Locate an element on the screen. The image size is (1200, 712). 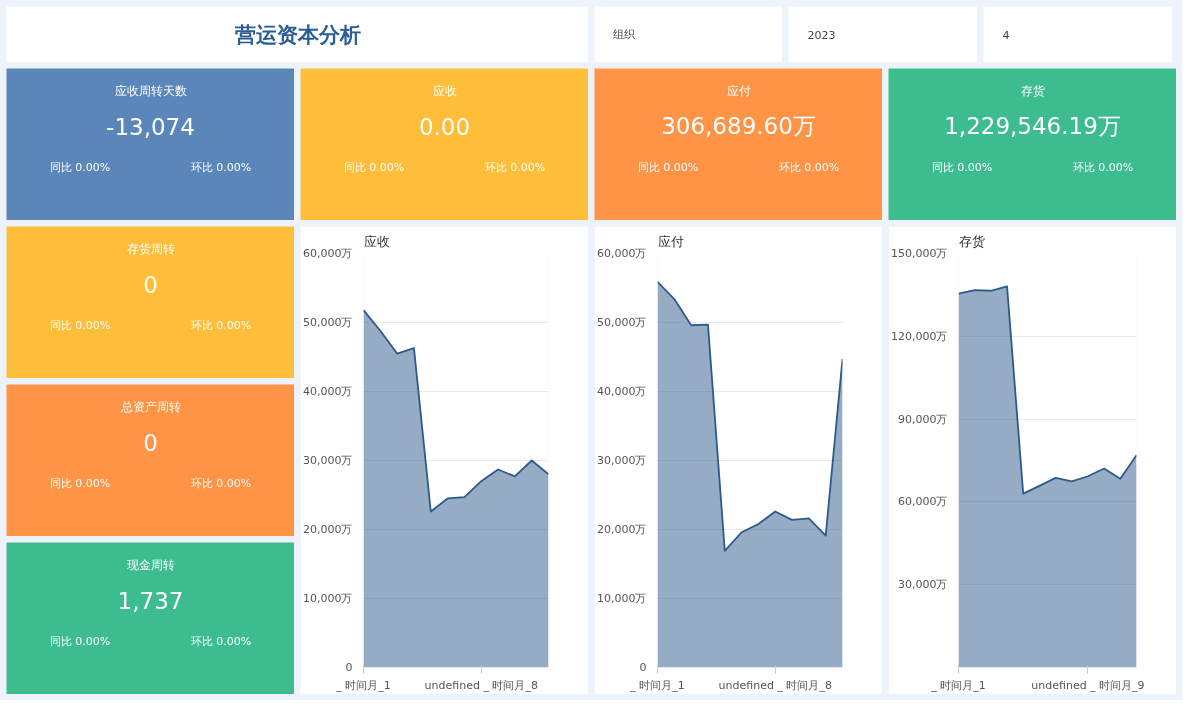
text: -13,074 is located at coordinates (150, 126).